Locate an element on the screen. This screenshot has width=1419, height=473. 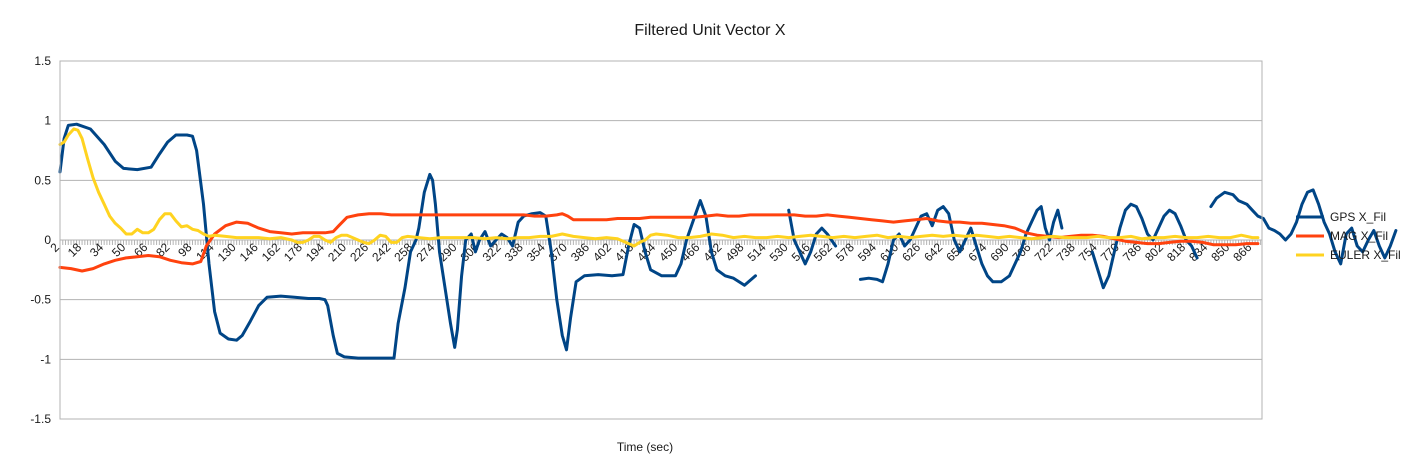
x-axis-title: Time (sec) is located at coordinates (645, 447).